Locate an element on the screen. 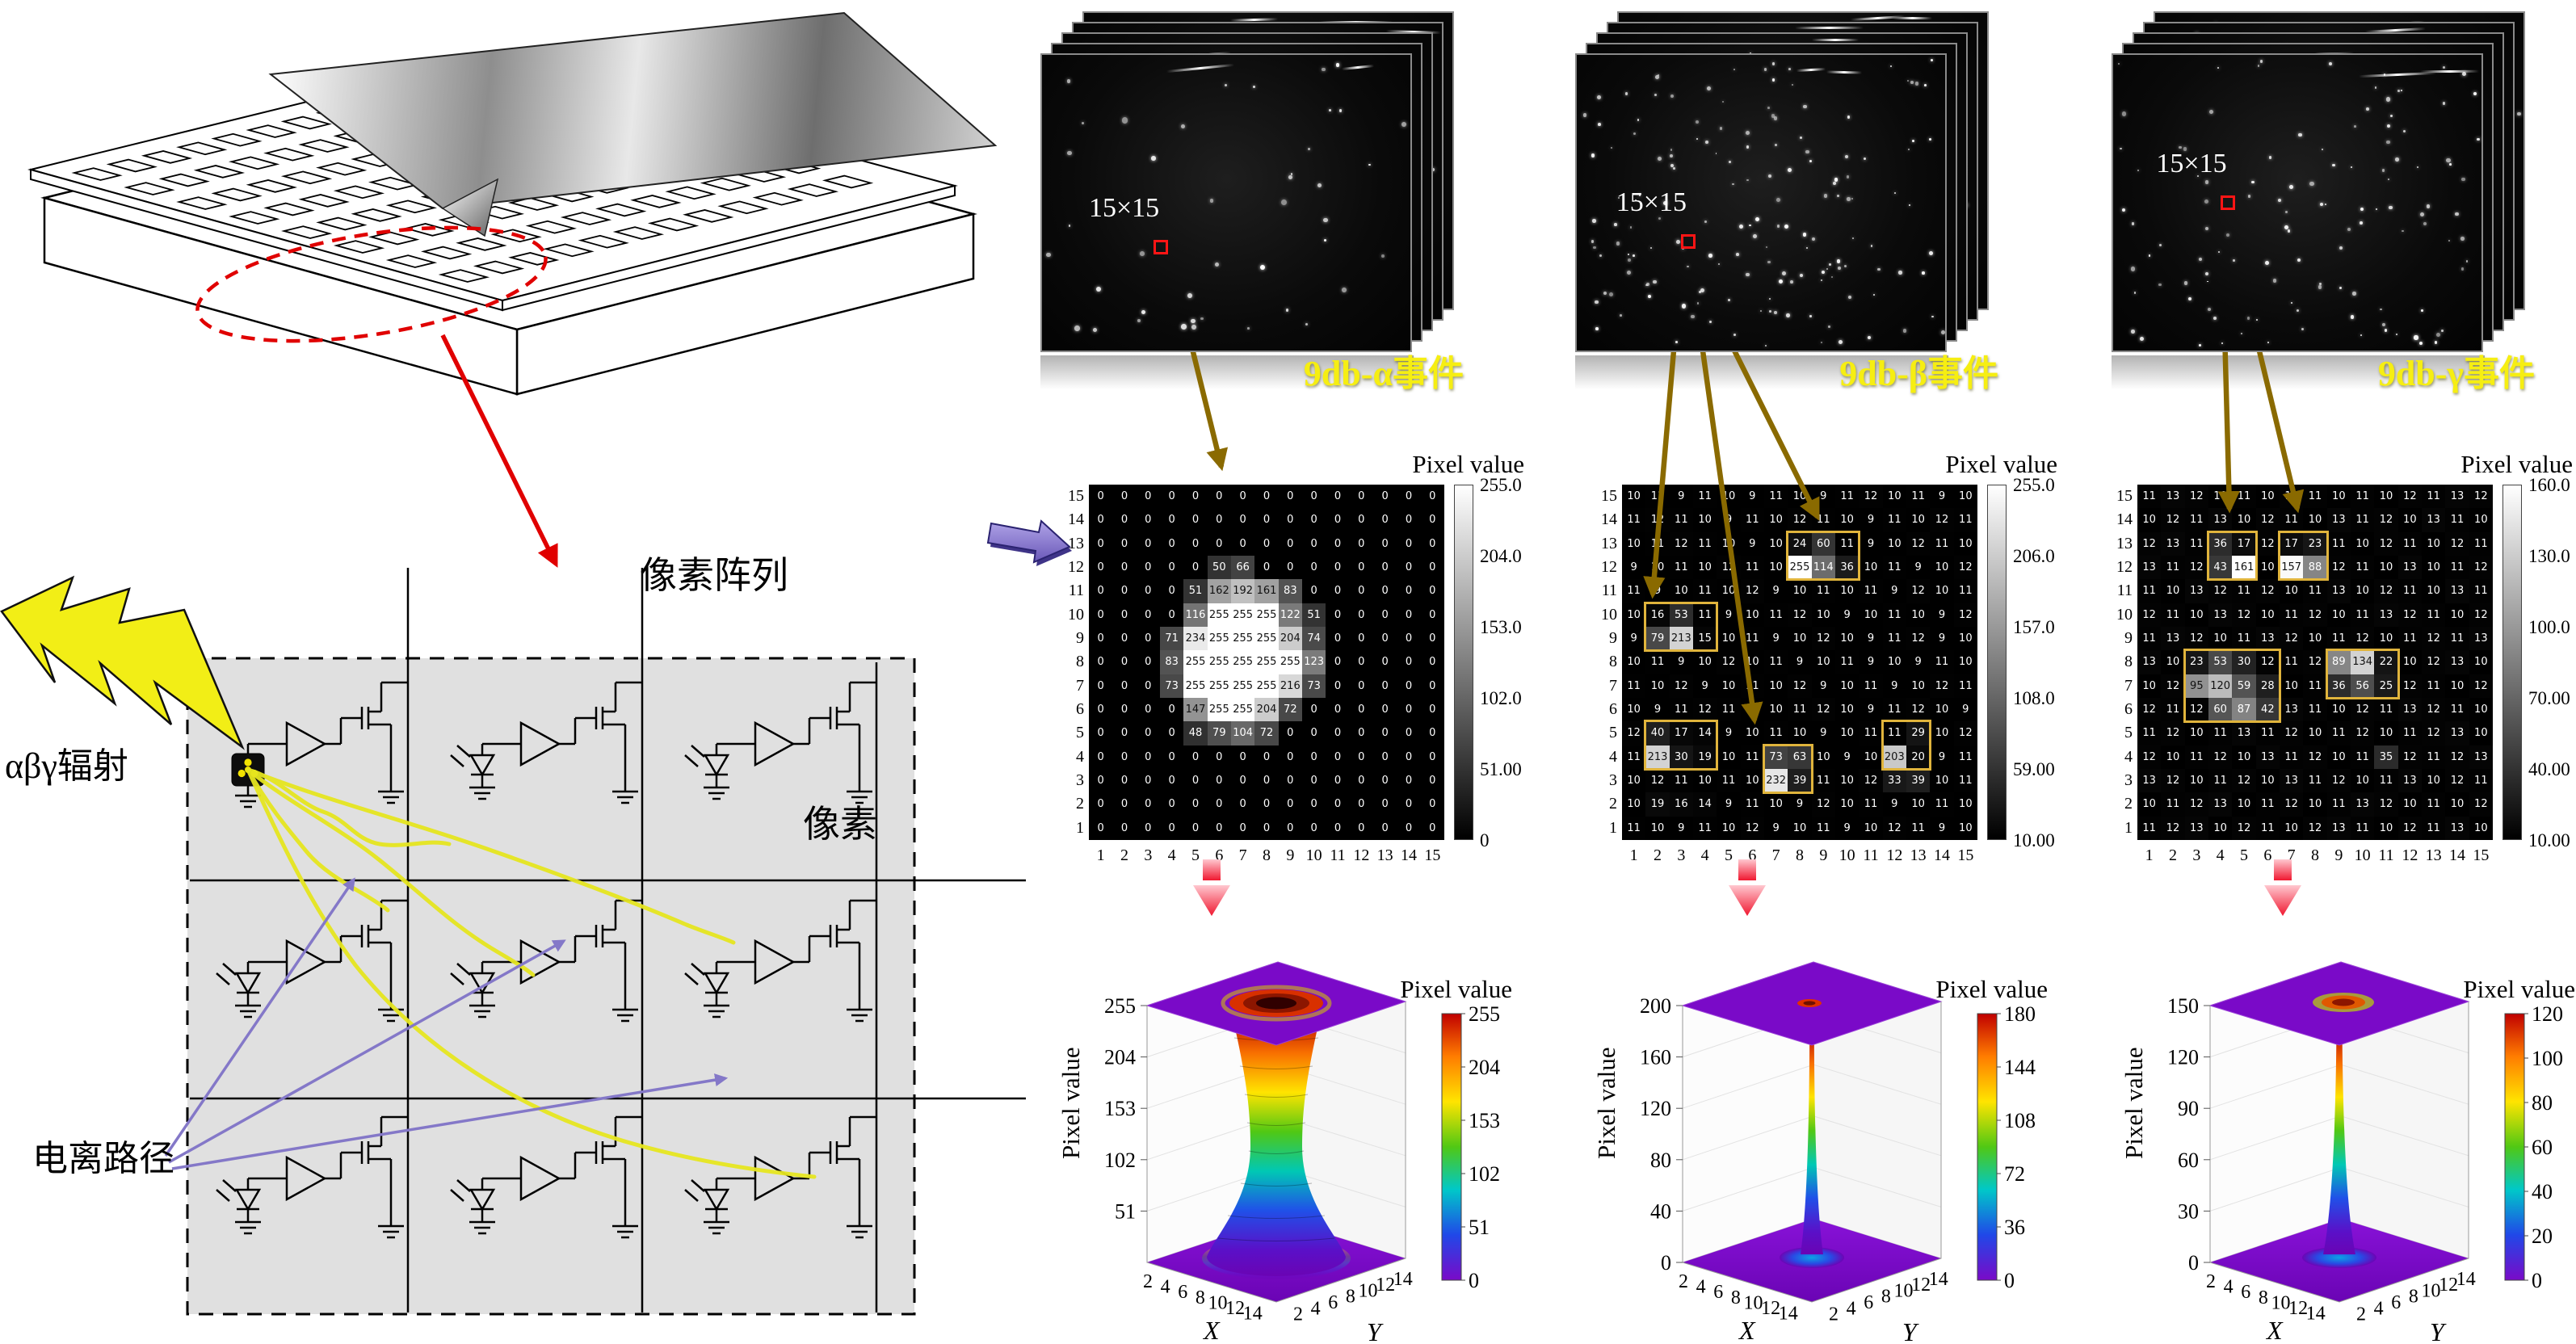  svg-text: 120 is located at coordinates (2183, 1057).